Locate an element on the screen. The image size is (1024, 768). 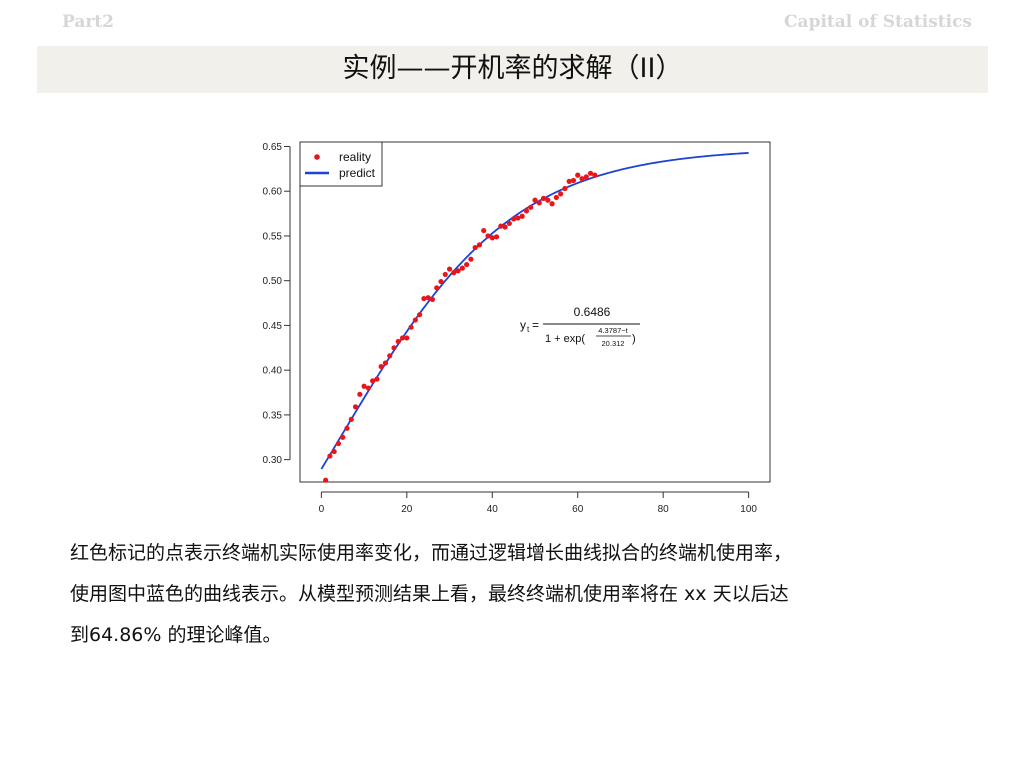
reality-series is located at coordinates (460, 326).